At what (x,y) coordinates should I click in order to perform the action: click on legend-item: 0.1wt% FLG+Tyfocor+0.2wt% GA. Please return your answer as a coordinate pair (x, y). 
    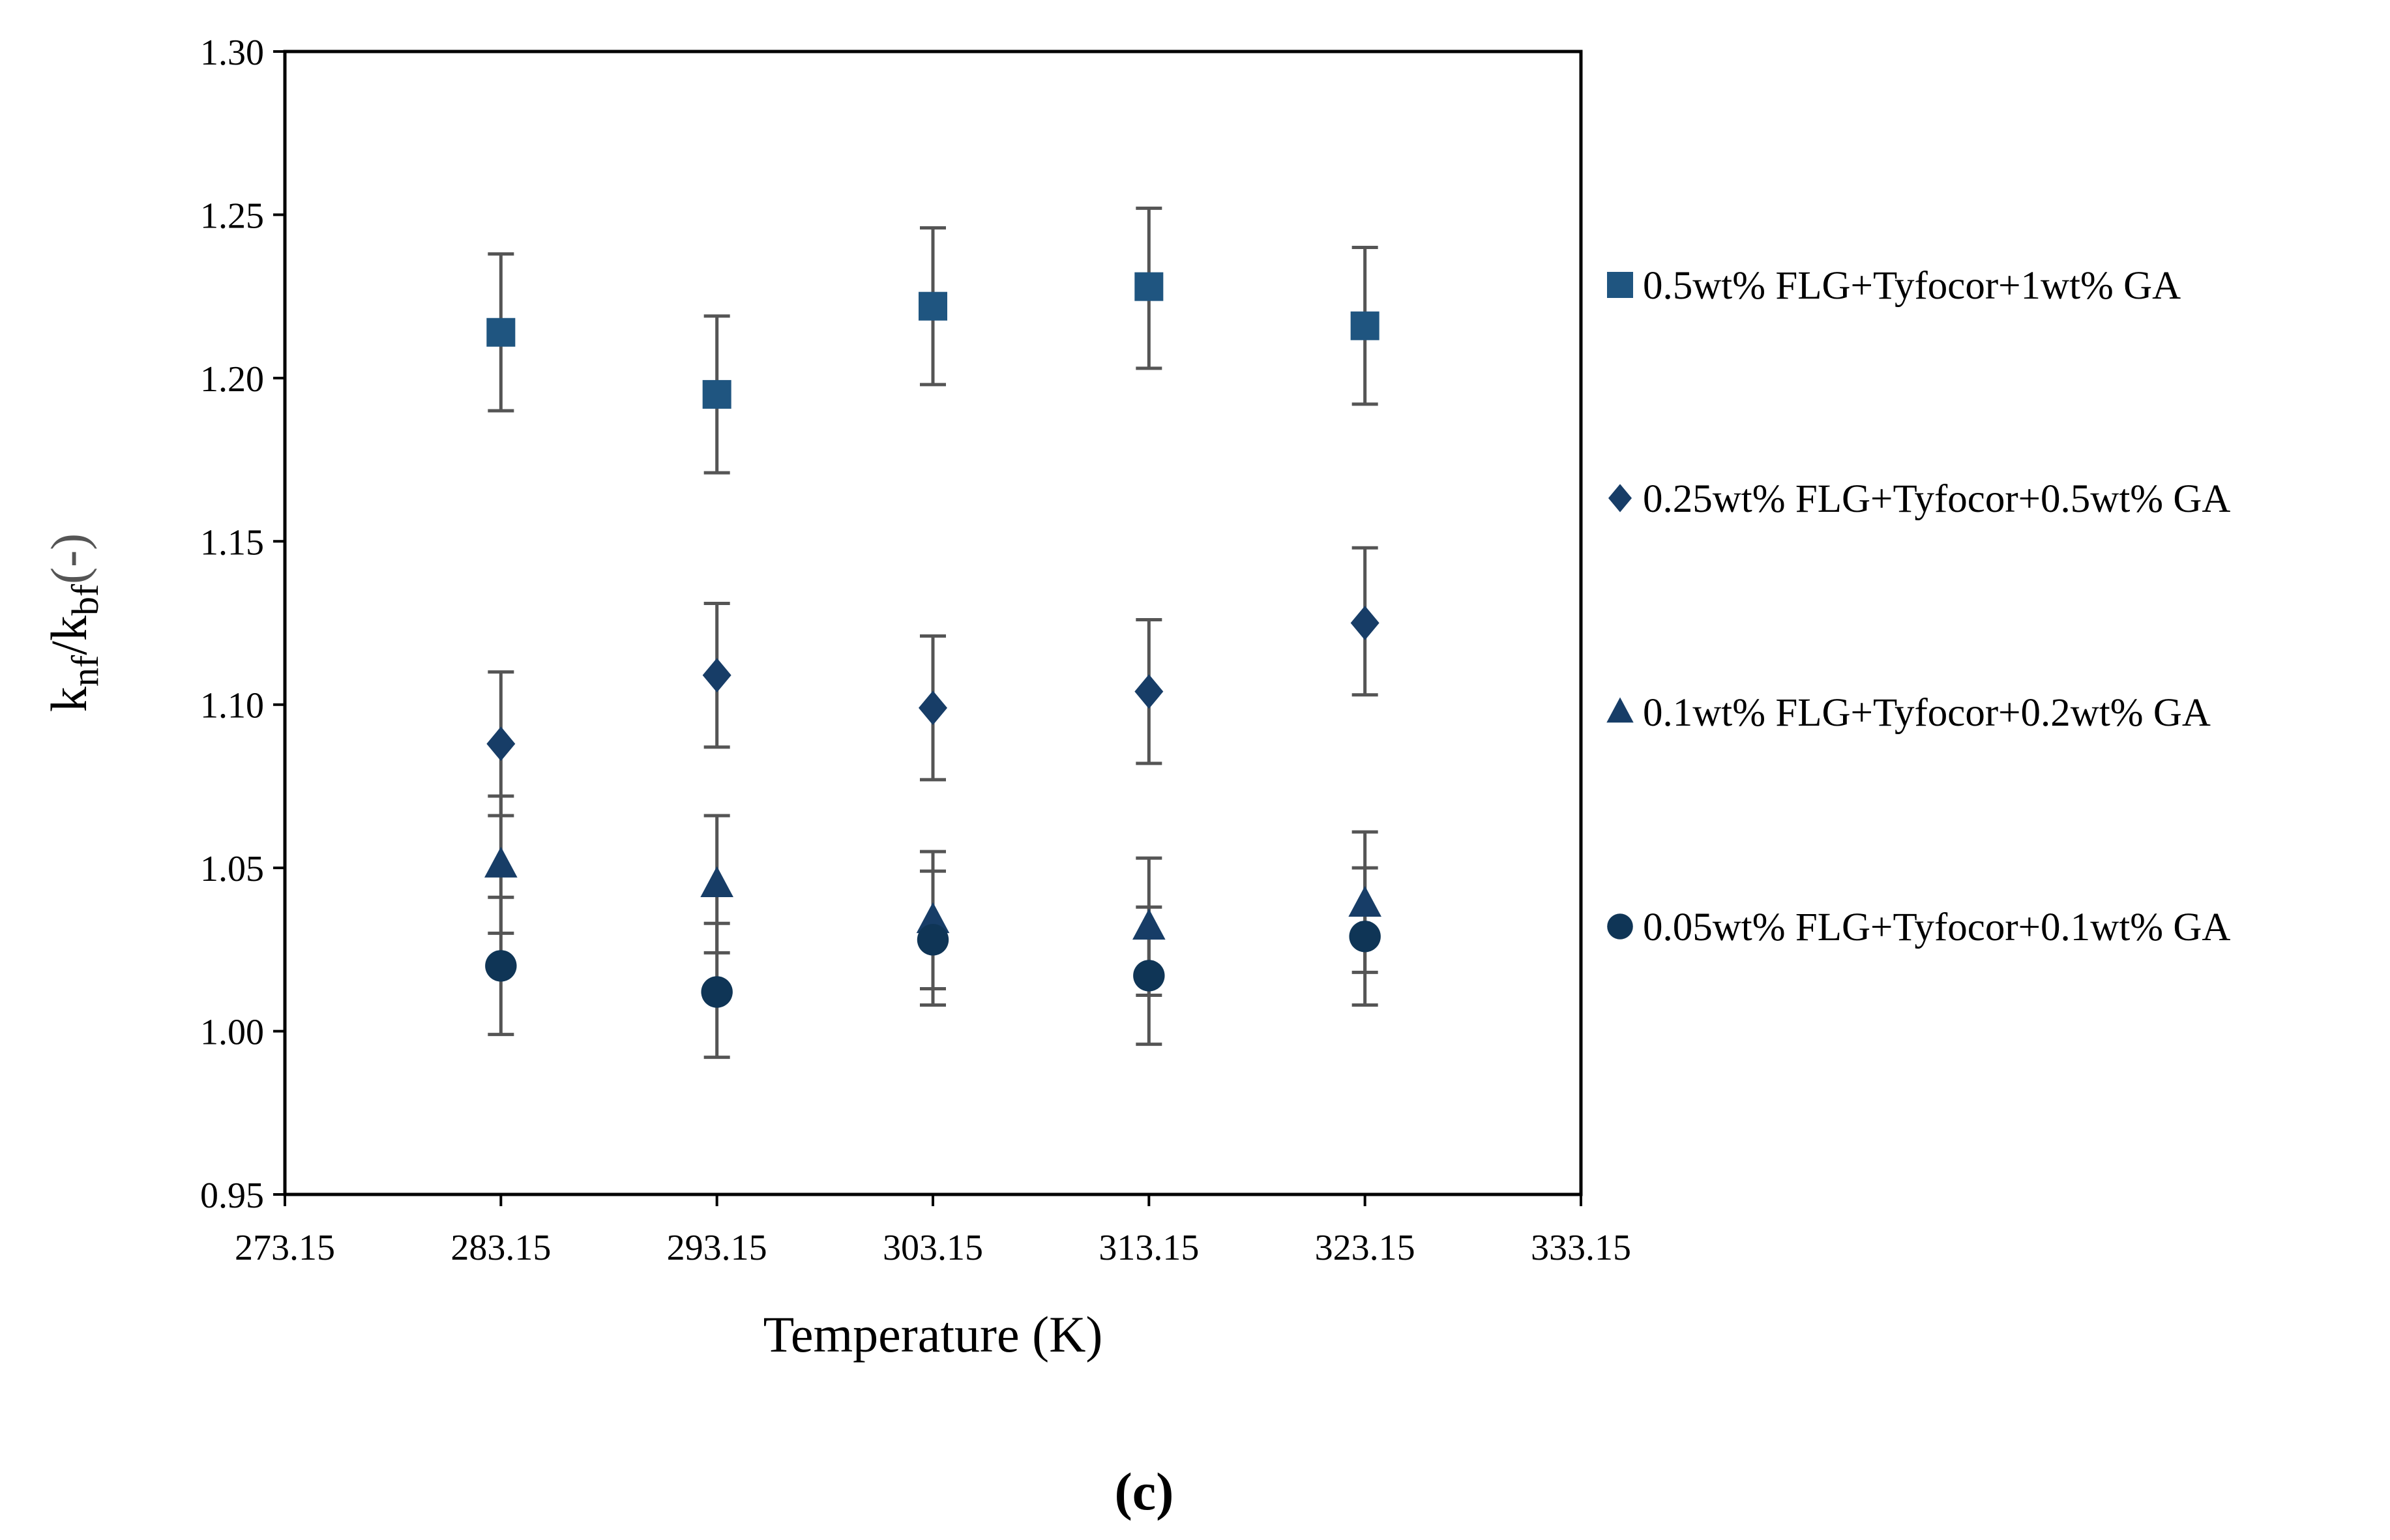
    Looking at the image, I should click on (1908, 713).